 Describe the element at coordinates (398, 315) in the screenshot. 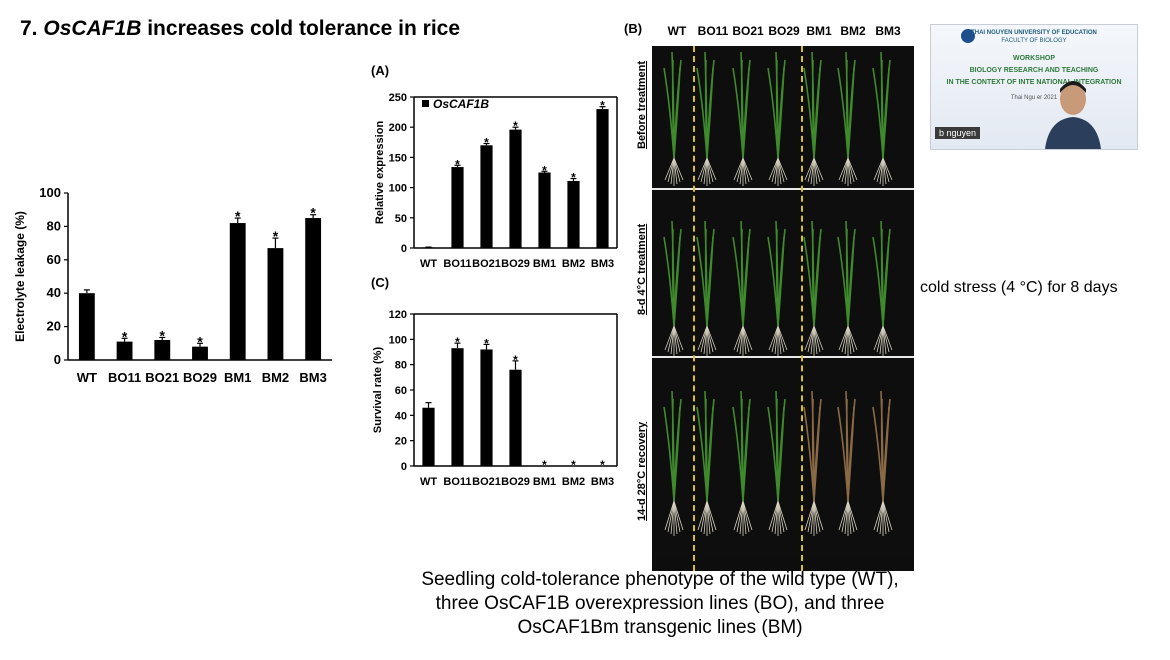

I see `y-tick-label: 120` at that location.